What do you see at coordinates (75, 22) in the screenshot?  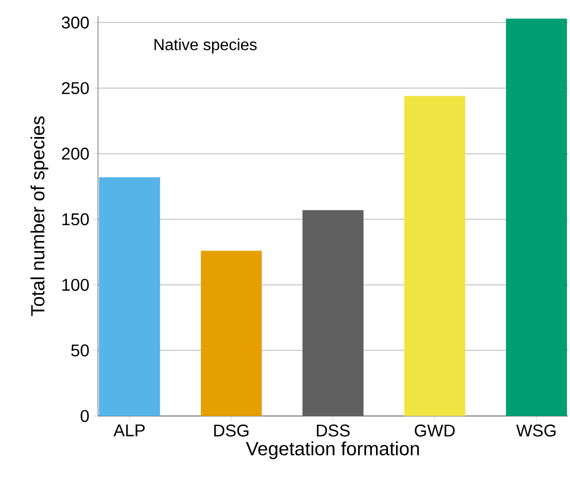 I see `y-tick-label: 300` at bounding box center [75, 22].